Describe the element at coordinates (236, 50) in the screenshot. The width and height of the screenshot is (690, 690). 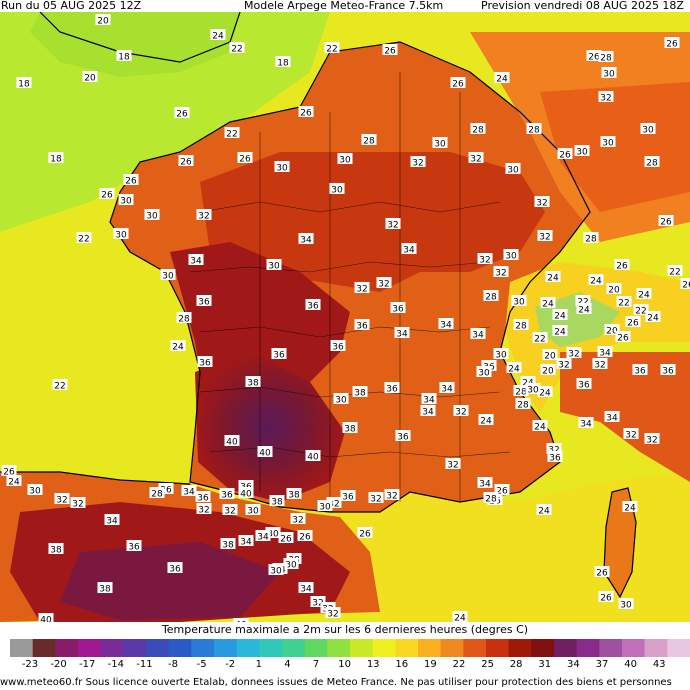
I see `svg-text: 22` at that location.